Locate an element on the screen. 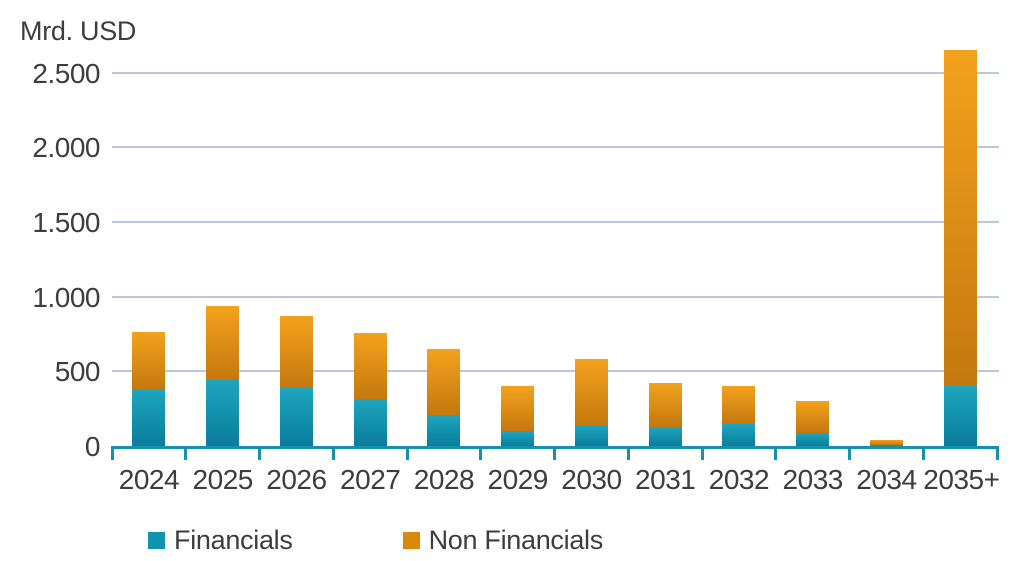  x-tick-label: 2031 is located at coordinates (665, 479).